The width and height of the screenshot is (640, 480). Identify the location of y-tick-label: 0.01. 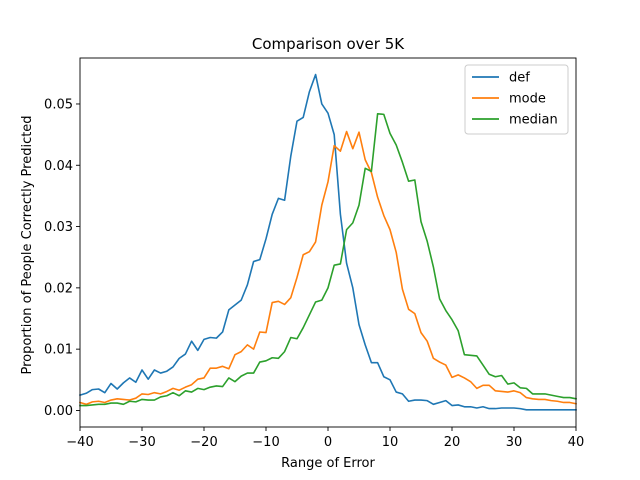
(58, 350).